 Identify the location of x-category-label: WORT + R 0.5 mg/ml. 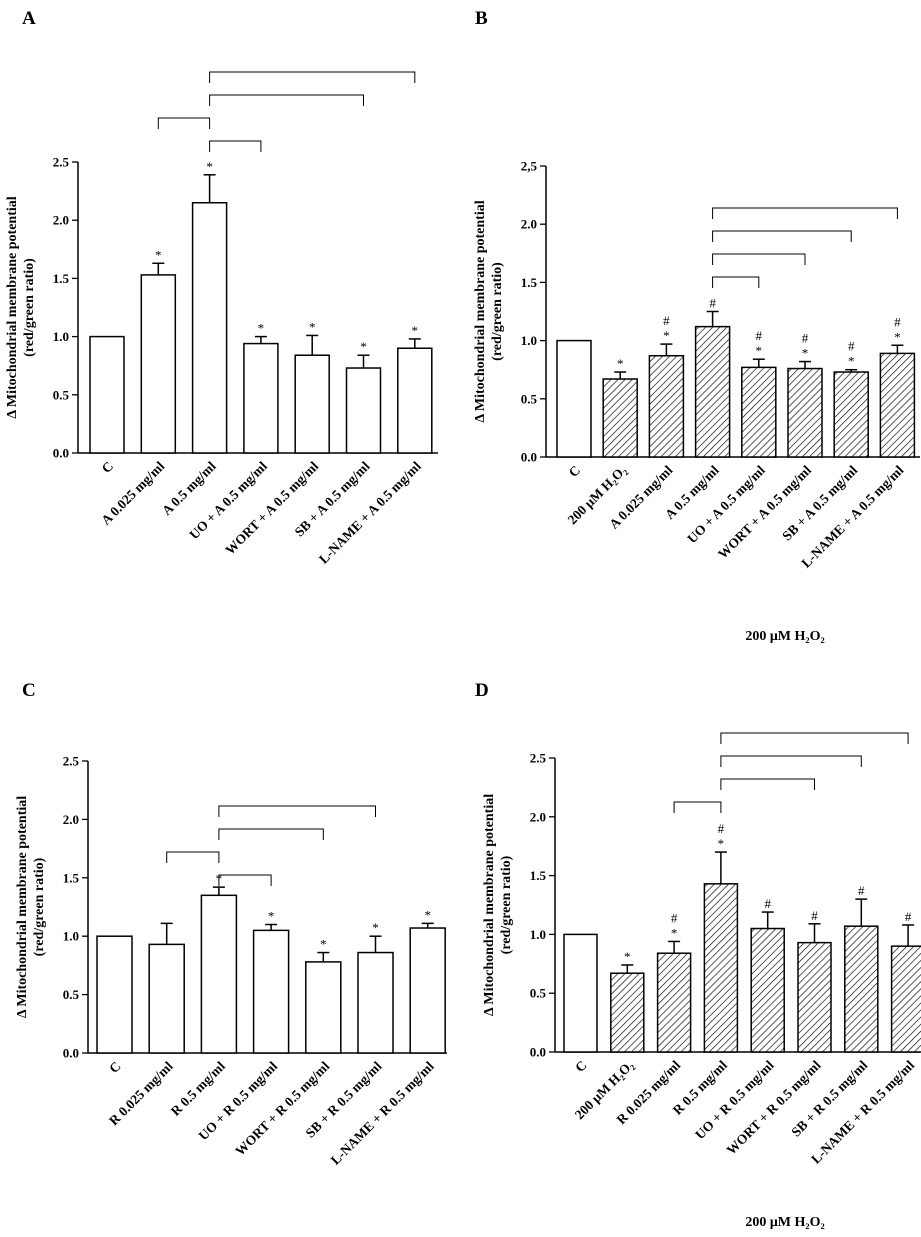
(282, 1108).